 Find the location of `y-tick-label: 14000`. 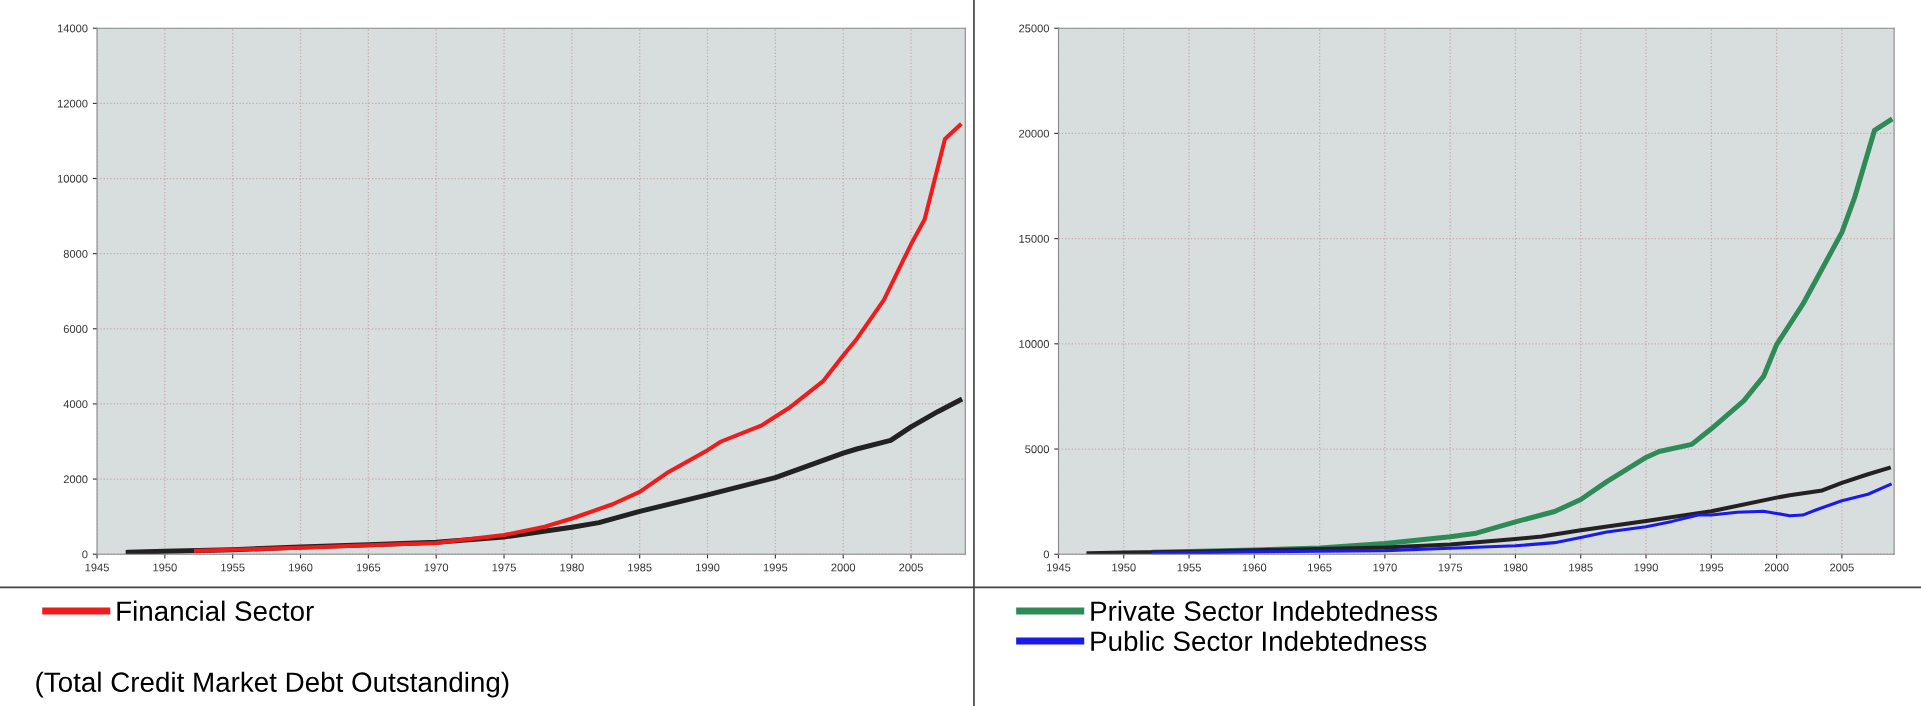

y-tick-label: 14000 is located at coordinates (72, 28).